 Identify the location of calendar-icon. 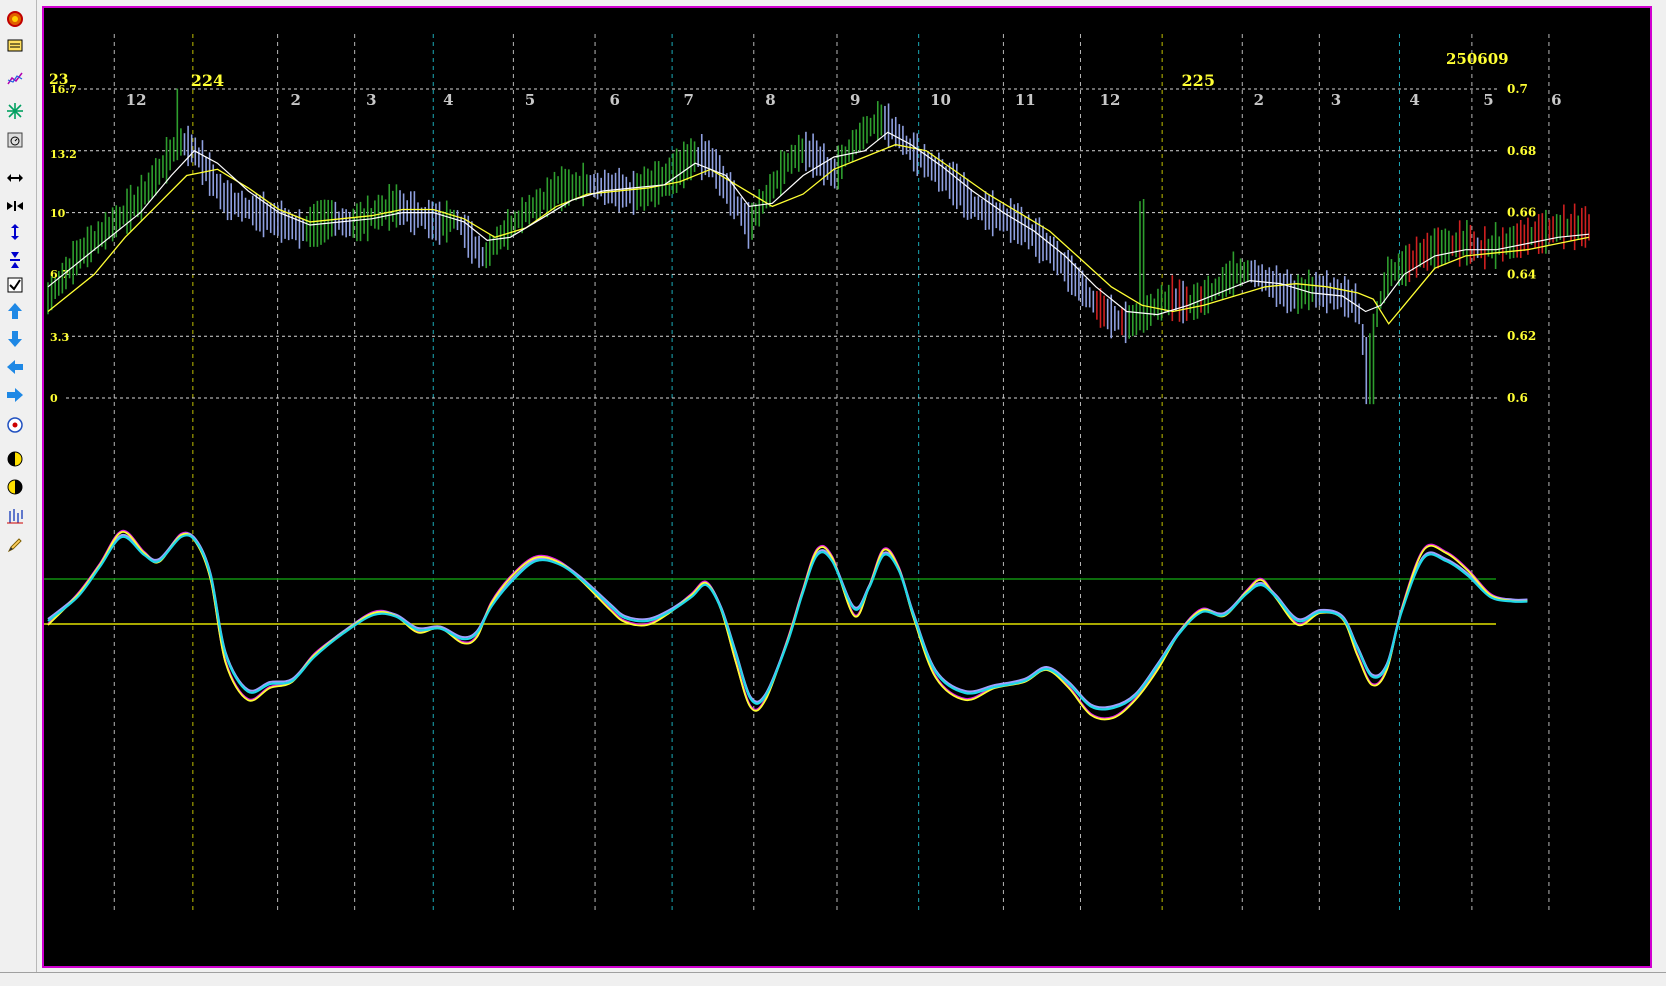
(15, 140).